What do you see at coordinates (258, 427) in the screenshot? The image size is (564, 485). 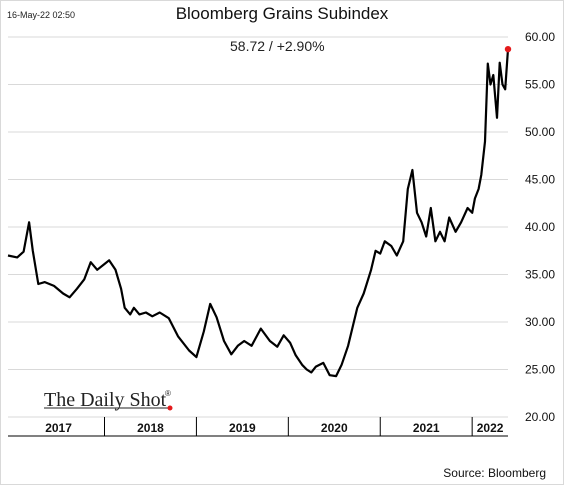 I see `x-axis: 2017 2018 2019 2020 2021 2022` at bounding box center [258, 427].